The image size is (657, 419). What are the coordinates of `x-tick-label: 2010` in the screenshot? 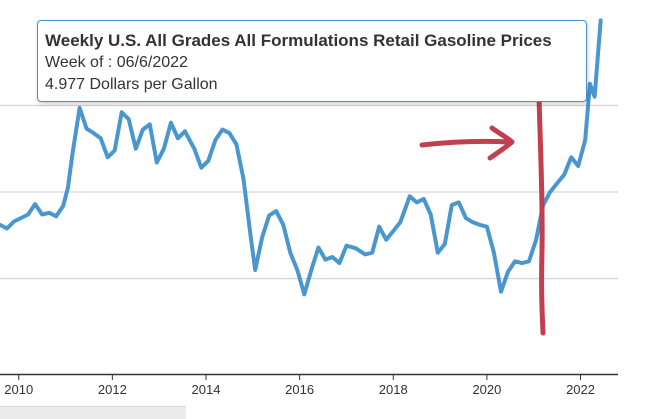 It's located at (18, 389).